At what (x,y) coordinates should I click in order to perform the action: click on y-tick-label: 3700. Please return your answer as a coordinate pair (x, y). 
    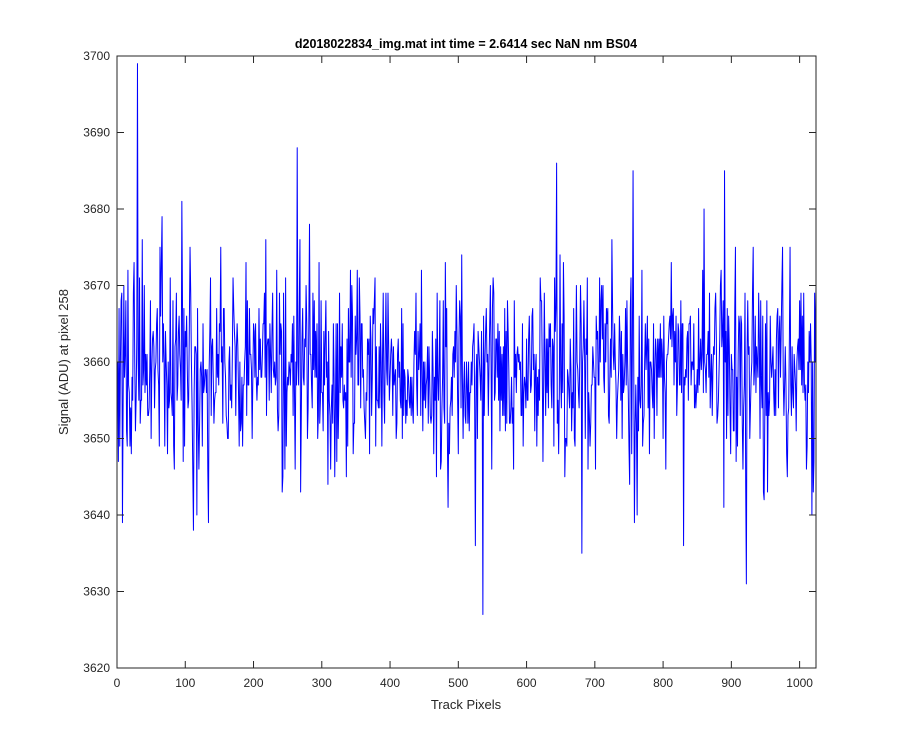
    Looking at the image, I should click on (96, 56).